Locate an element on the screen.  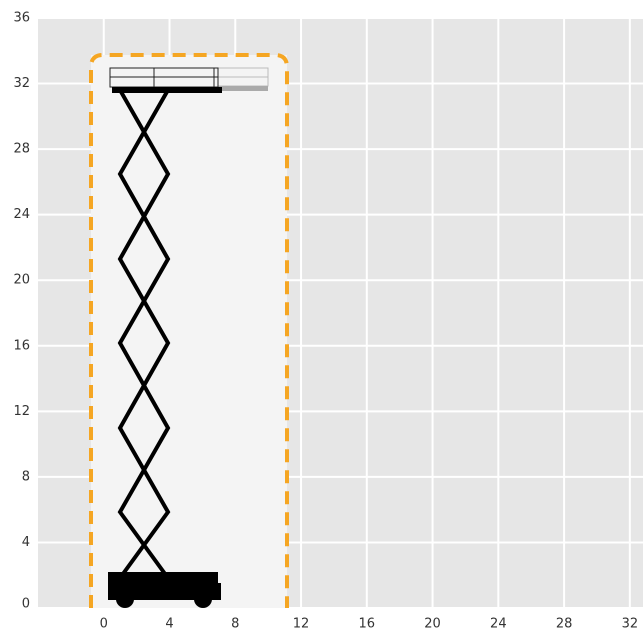
y-tick-label: 20 is located at coordinates (21, 280).